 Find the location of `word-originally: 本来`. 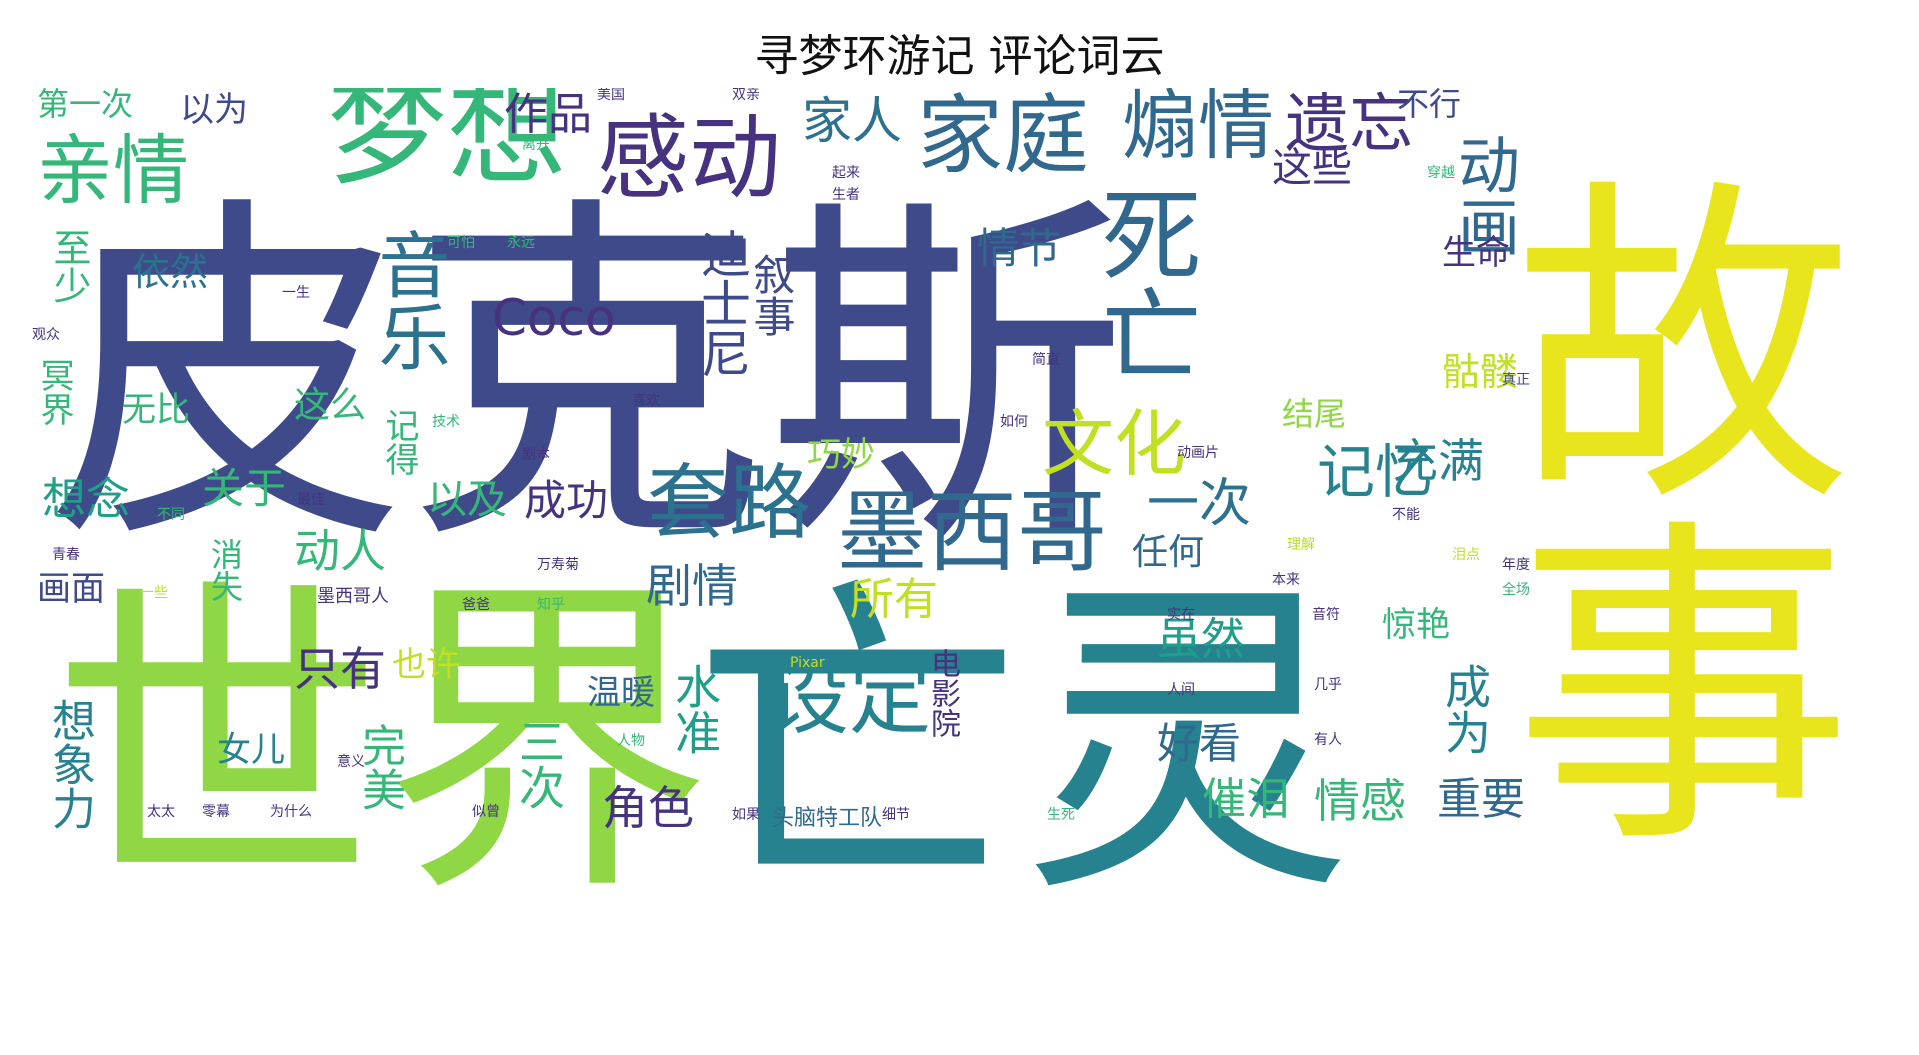

word-originally: 本来 is located at coordinates (1286, 580).